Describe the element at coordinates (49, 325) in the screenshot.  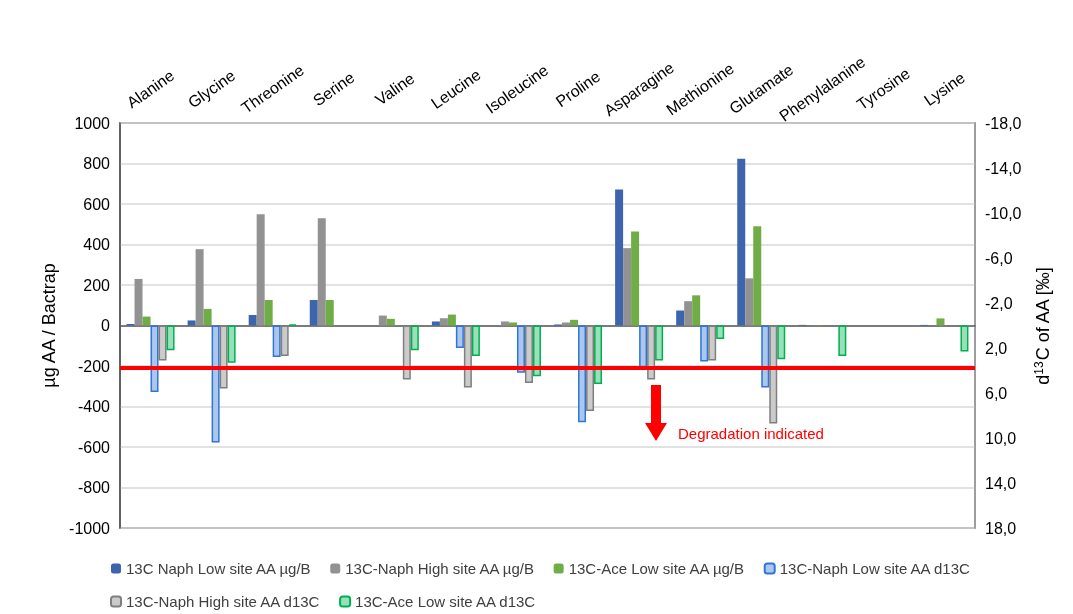
I see `y-axis-title: µg AA / Bactrap` at that location.